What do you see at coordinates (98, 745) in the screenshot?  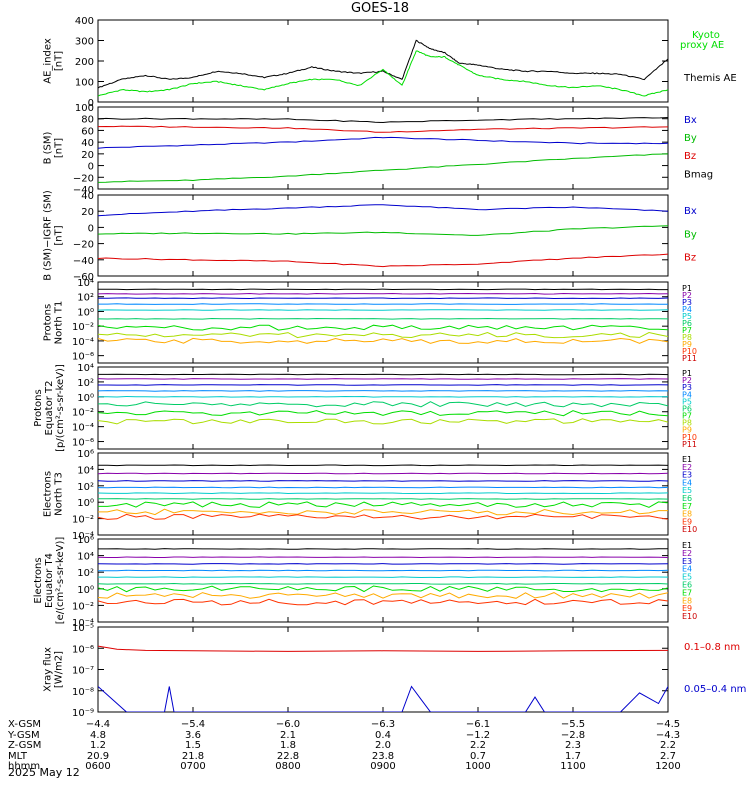 I see `x-tick-label: 1.2` at bounding box center [98, 745].